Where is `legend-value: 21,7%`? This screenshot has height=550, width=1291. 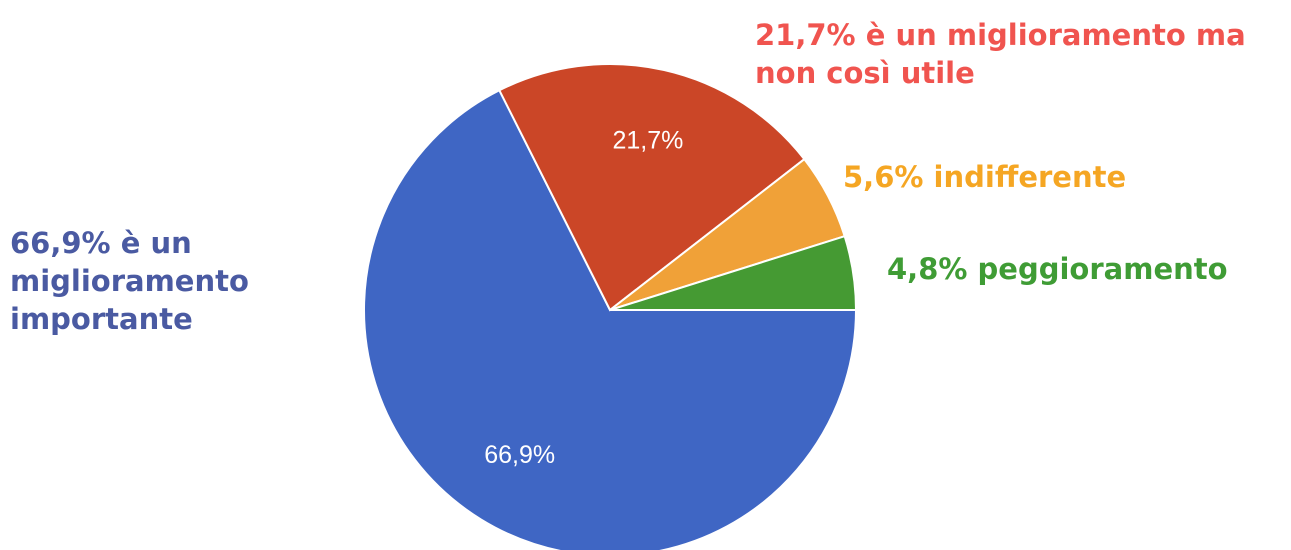 legend-value: 21,7% is located at coordinates (805, 35).